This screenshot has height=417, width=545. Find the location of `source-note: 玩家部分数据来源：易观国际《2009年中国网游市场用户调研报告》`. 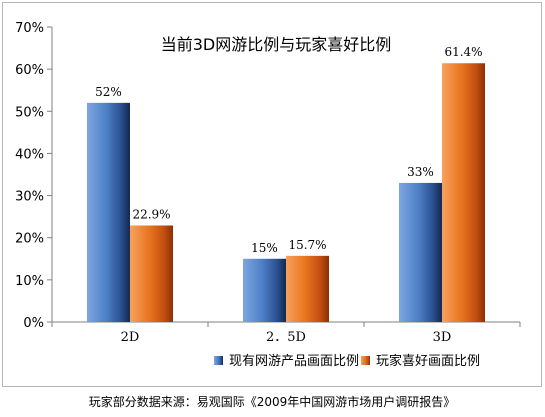

source-note: 玩家部分数据来源：易观国际《2009年中国网游市场用户调研报告》 is located at coordinates (272, 401).